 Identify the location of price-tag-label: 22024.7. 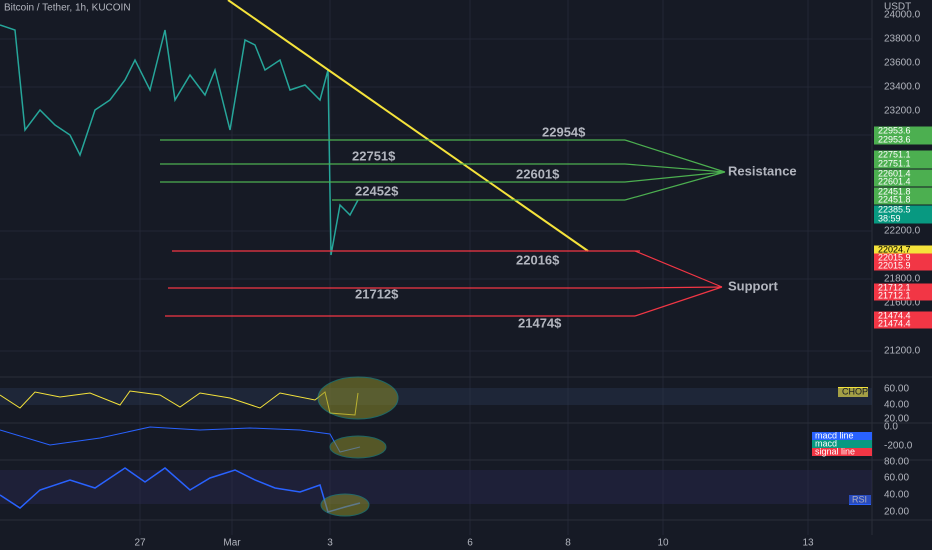
(894, 249).